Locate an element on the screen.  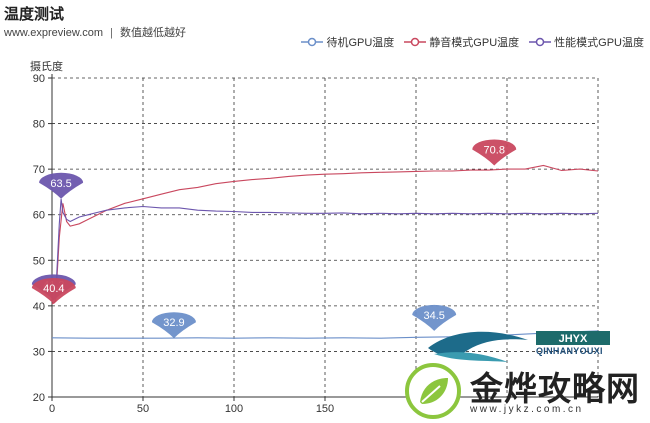
chart-subtitle: www.expreview.com | 数值越低越好 is located at coordinates (95, 32).